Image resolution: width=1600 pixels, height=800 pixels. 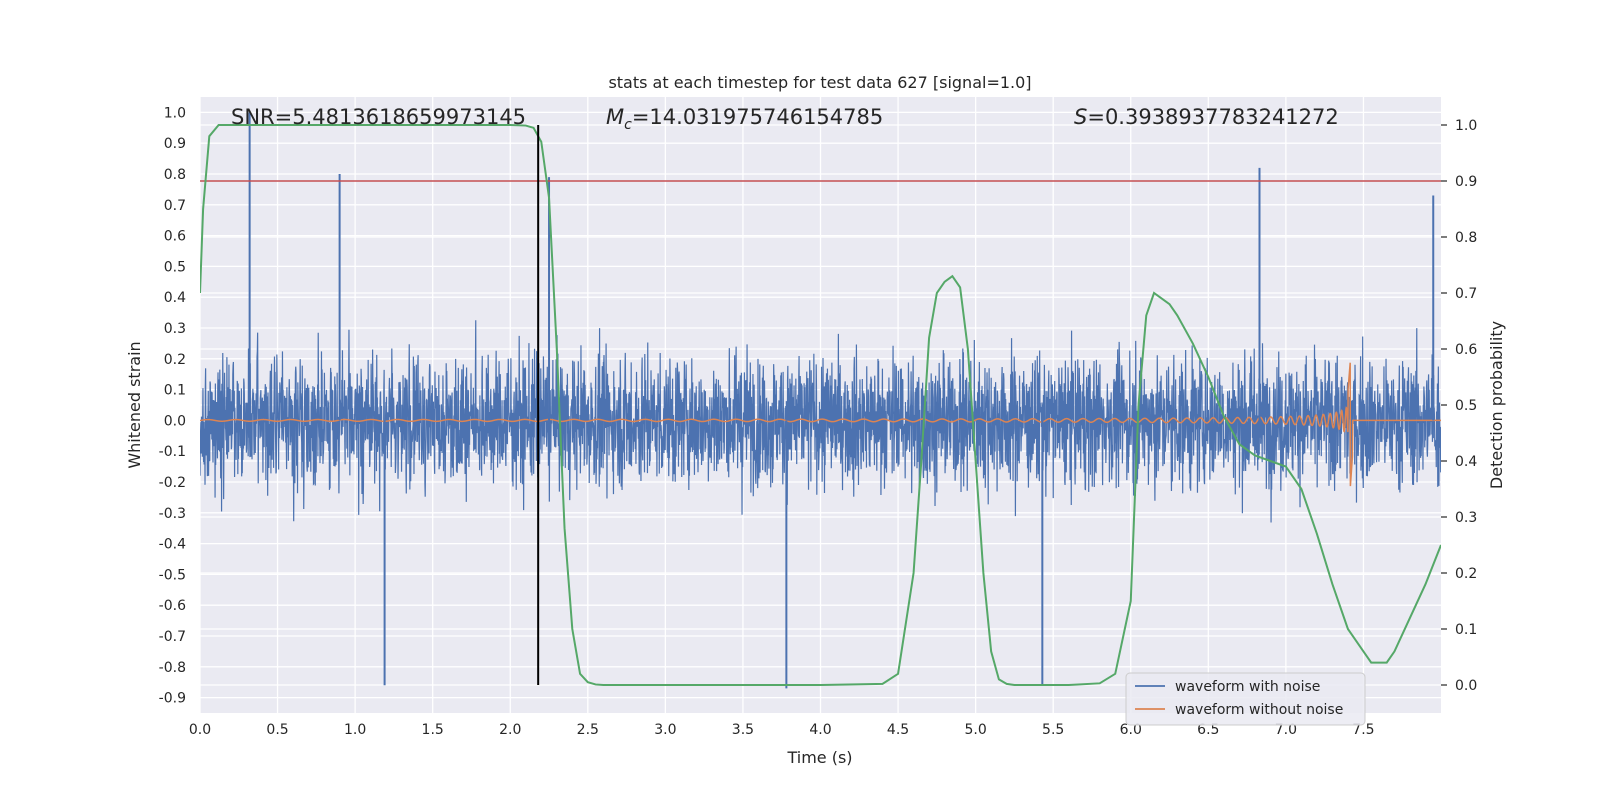 What do you see at coordinates (1080, 117) in the screenshot?
I see `s-symbol: S` at bounding box center [1080, 117].